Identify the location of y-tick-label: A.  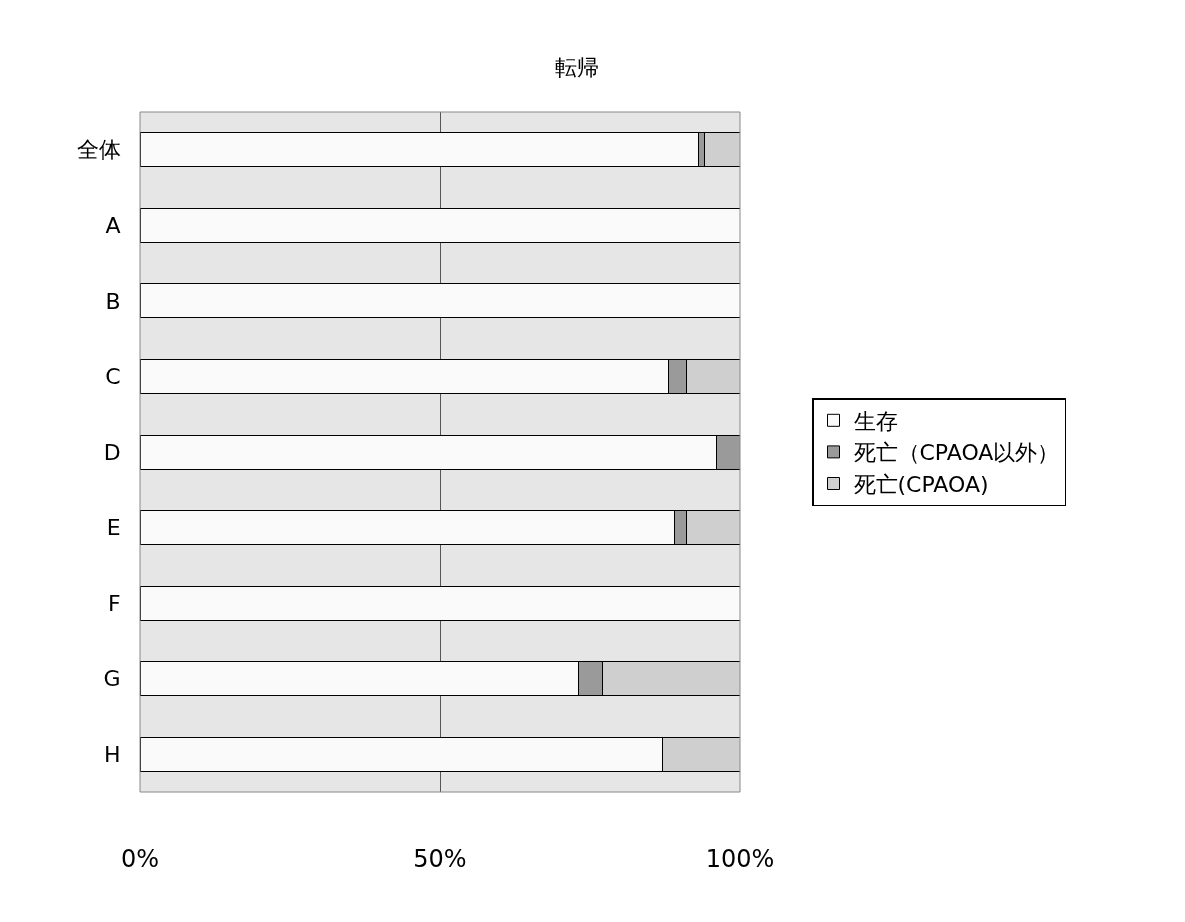
(113, 226).